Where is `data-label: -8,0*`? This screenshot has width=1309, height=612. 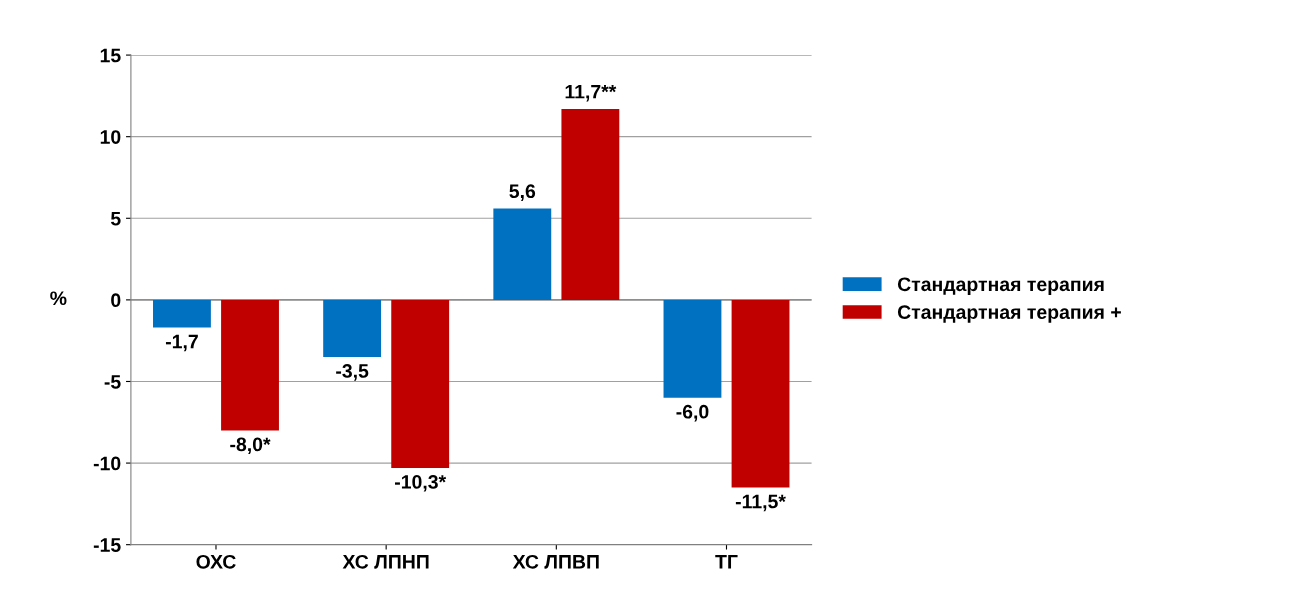
data-label: -8,0* is located at coordinates (250, 446).